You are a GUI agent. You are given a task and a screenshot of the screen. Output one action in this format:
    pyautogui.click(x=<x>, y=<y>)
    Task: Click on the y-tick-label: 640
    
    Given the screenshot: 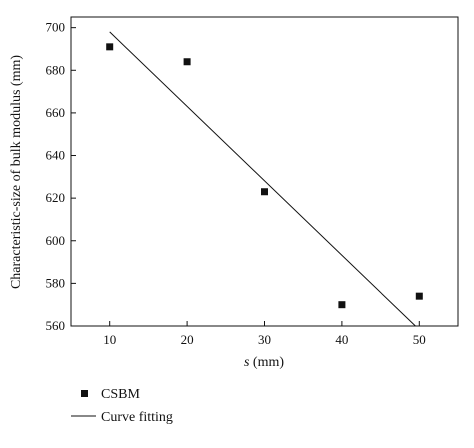 What is the action you would take?
    pyautogui.click(x=56, y=155)
    